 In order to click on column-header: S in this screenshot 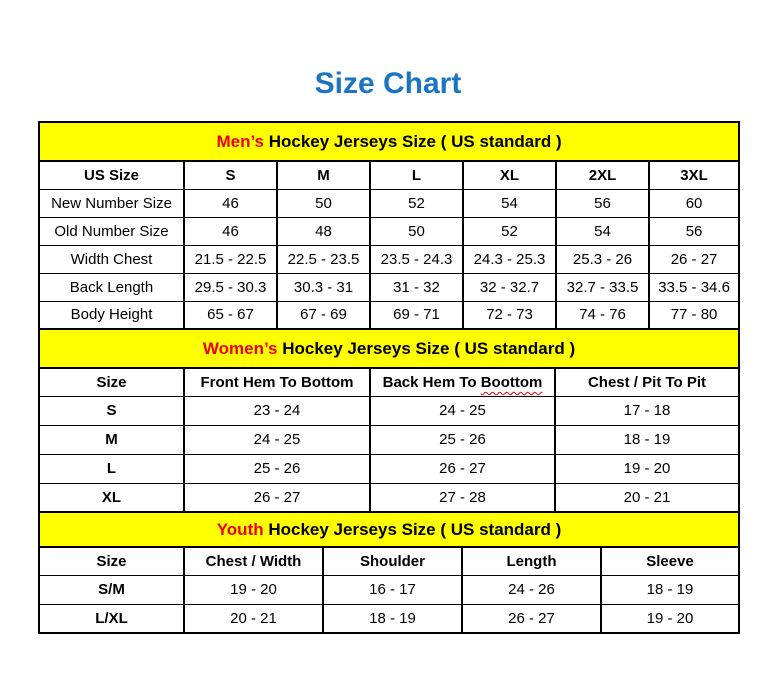, I will do `click(230, 175)`.